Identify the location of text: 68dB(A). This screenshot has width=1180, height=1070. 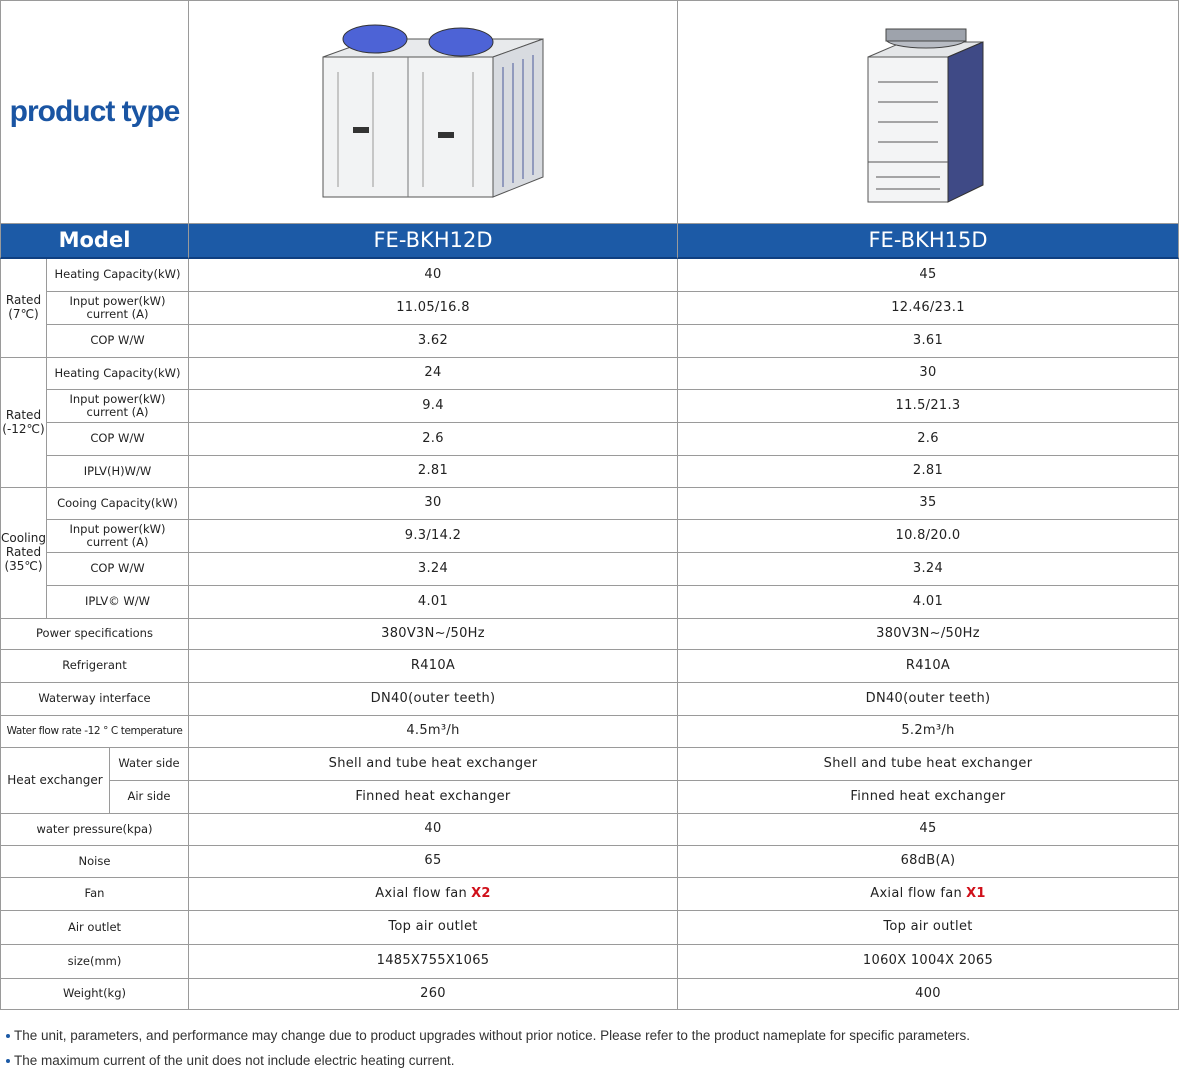
(928, 860).